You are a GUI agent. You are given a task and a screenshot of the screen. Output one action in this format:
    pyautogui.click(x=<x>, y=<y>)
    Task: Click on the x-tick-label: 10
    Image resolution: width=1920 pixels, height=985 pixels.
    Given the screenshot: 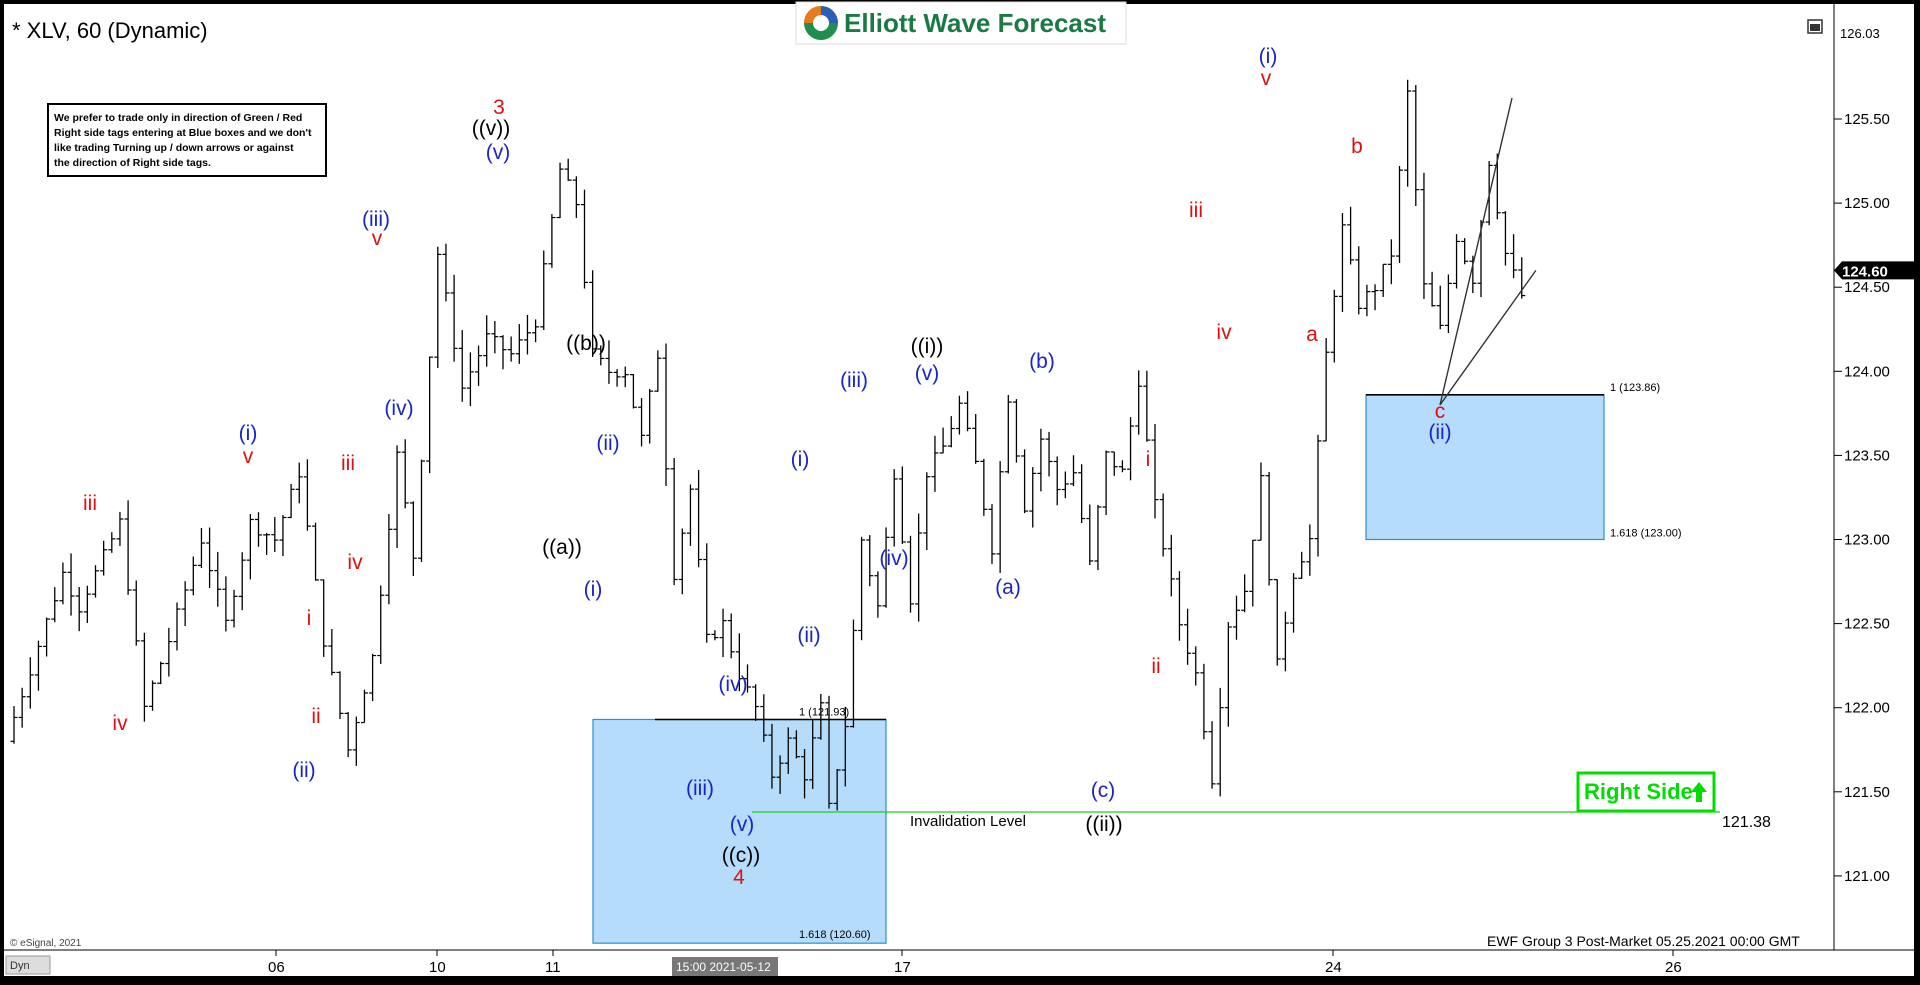 What is the action you would take?
    pyautogui.click(x=437, y=967)
    